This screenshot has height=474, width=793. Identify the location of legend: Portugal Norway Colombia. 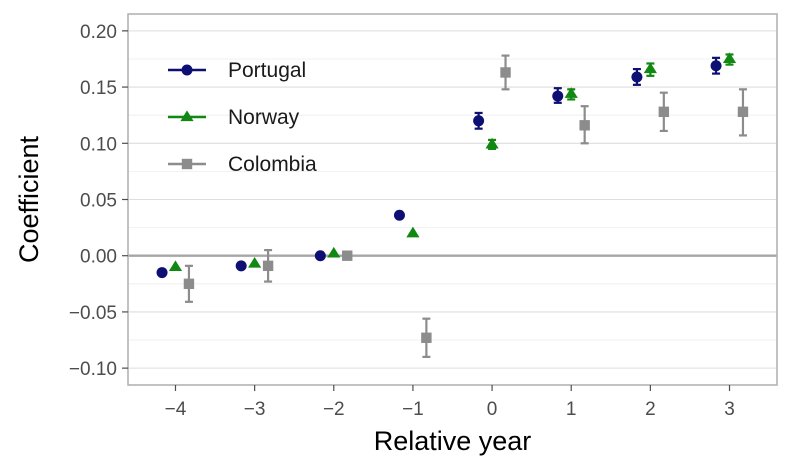
(242, 117).